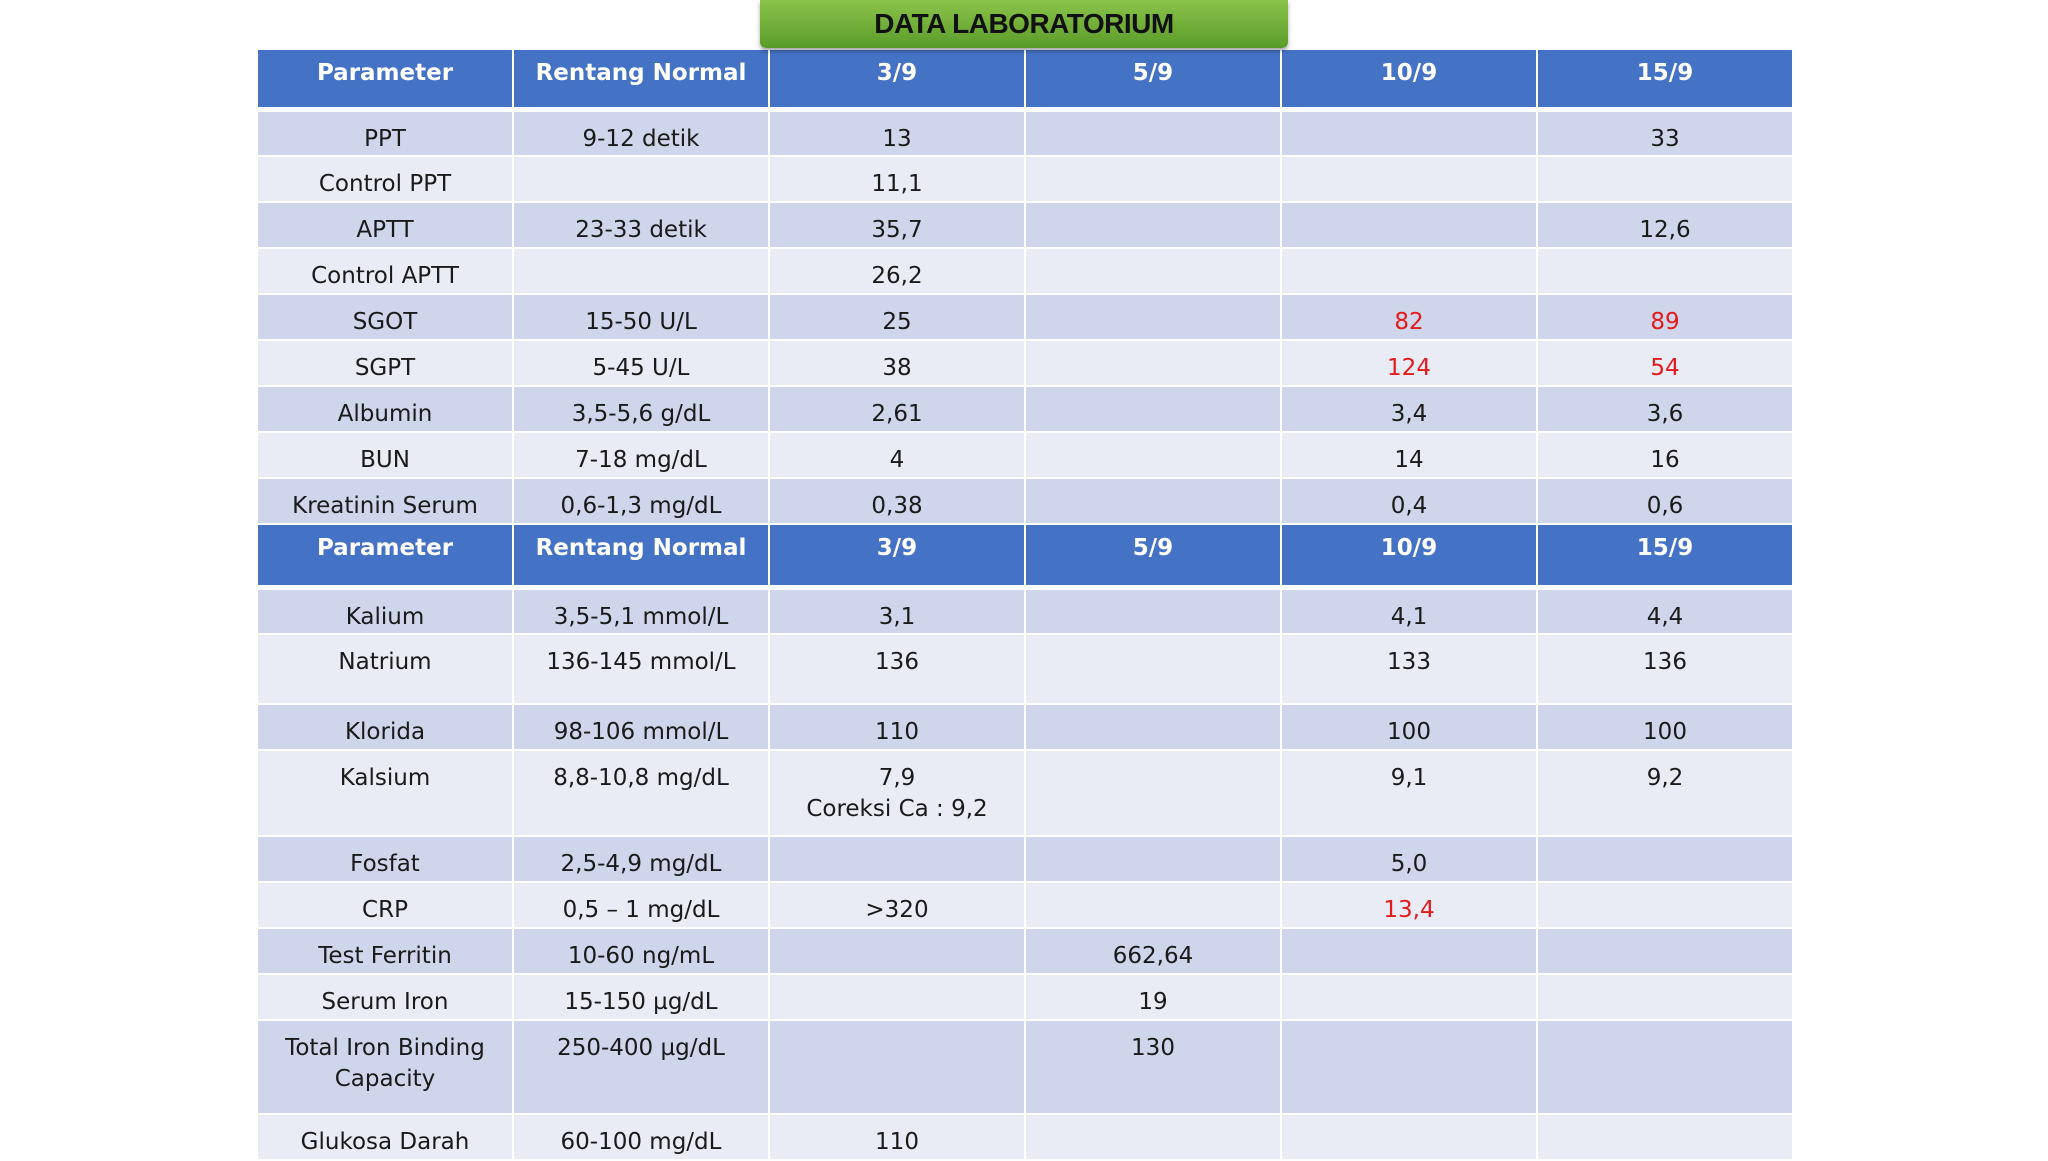 Image resolution: width=2048 pixels, height=1161 pixels. I want to click on parameter-cell: Kalsium, so click(385, 793).